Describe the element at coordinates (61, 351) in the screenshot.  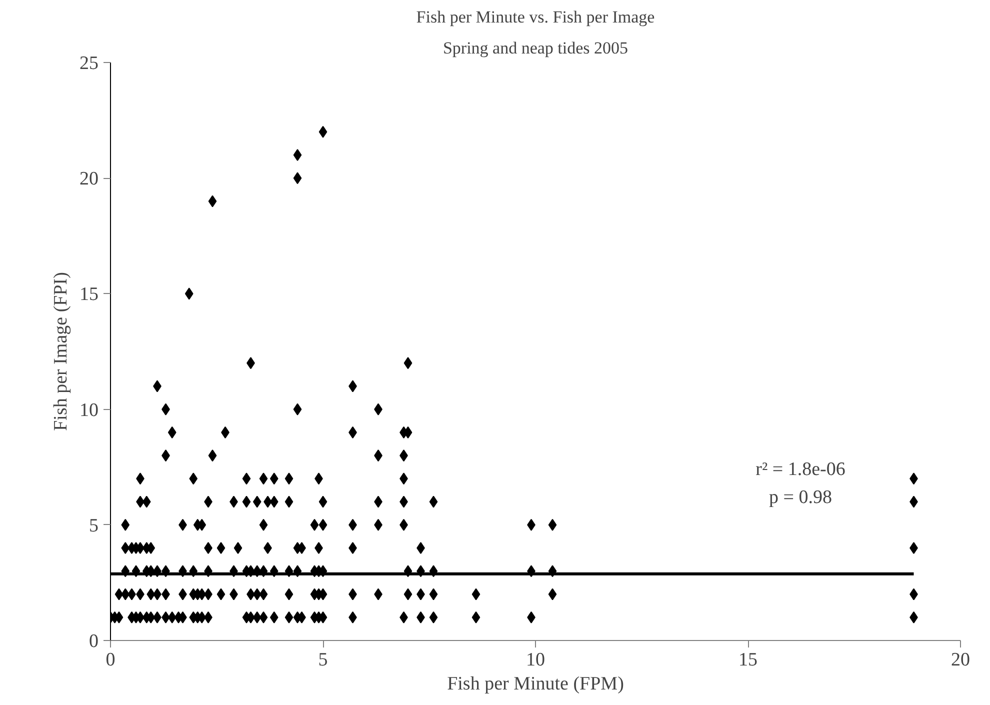
I see `y-axis-title: Fish per Image (FPI)` at that location.